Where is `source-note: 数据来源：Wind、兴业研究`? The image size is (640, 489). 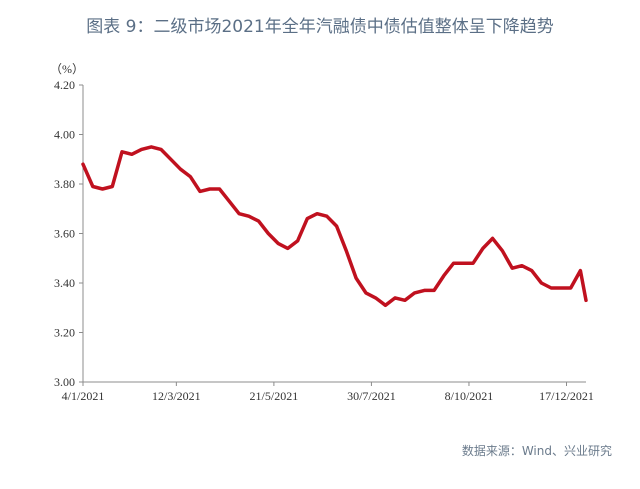 source-note: 数据来源：Wind、兴业研究 is located at coordinates (536, 451).